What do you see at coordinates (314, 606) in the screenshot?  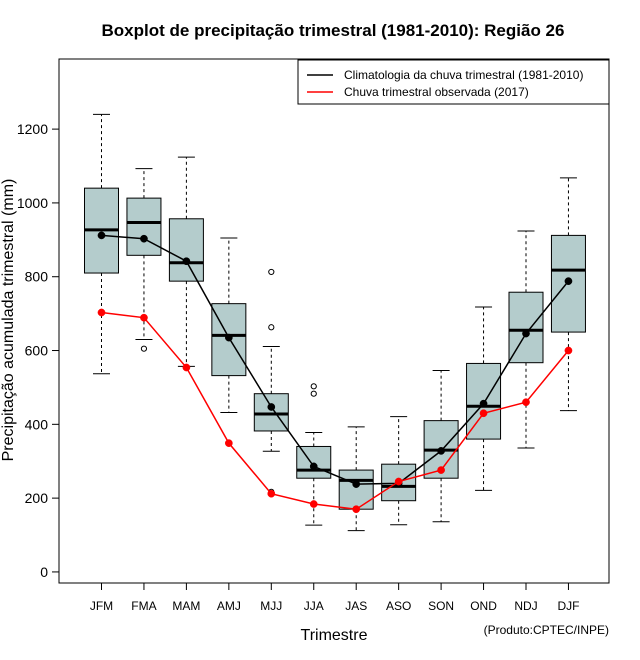 I see `x-tick-label: JJA` at bounding box center [314, 606].